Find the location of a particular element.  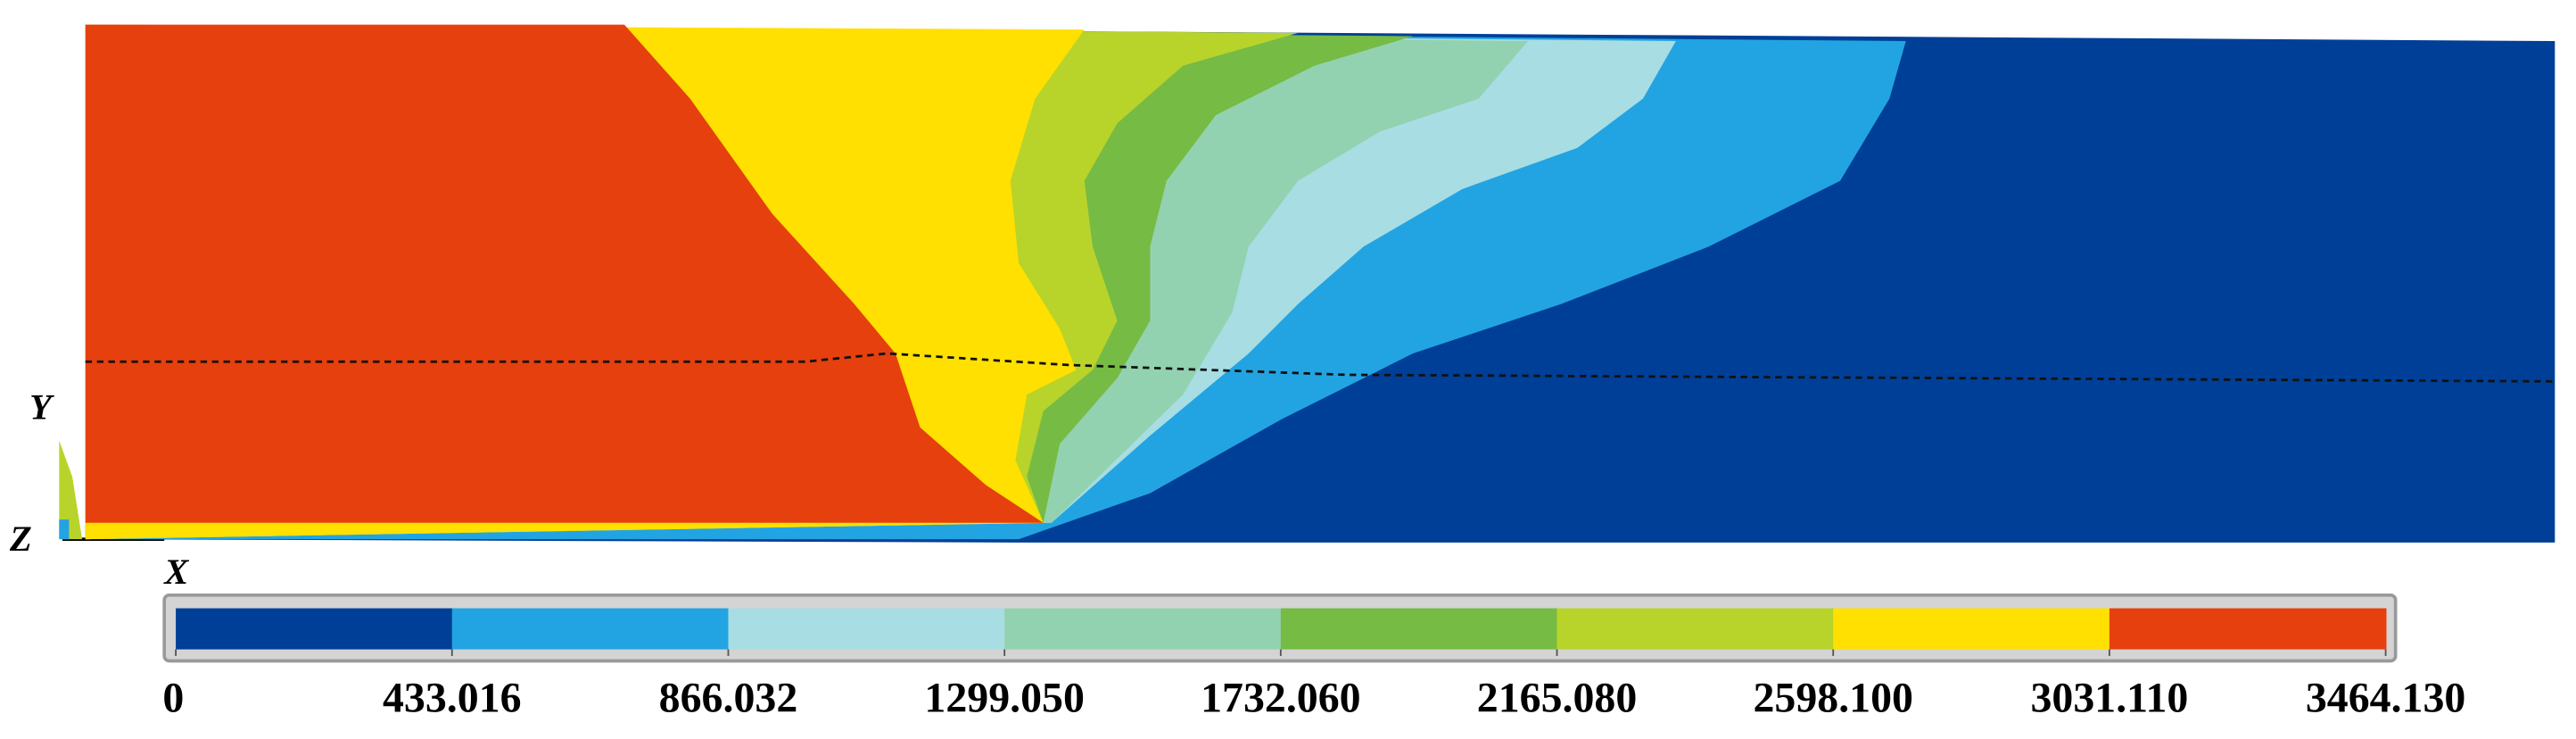

axis-label-y: Y is located at coordinates (42, 407).